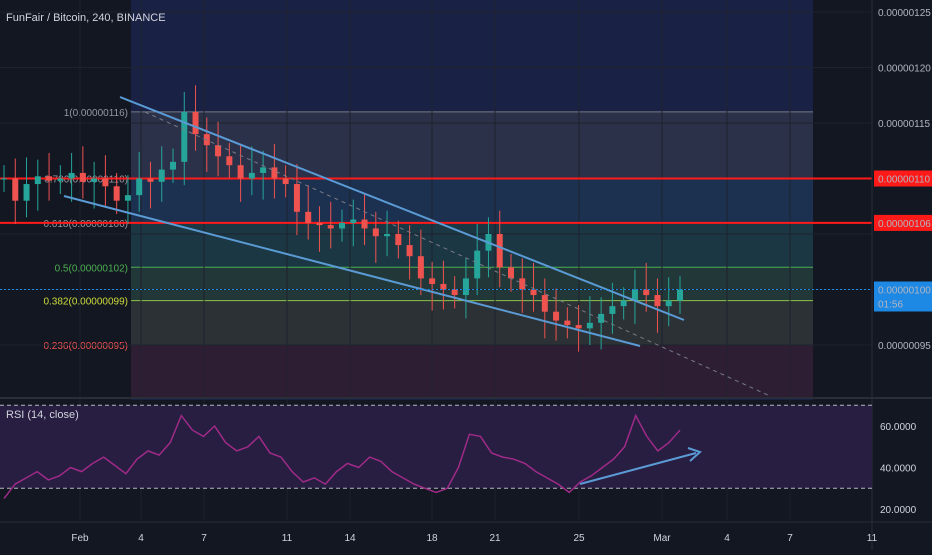 This screenshot has width=932, height=555. What do you see at coordinates (904, 346) in the screenshot?
I see `price-tick-label: 0.00000095` at bounding box center [904, 346].